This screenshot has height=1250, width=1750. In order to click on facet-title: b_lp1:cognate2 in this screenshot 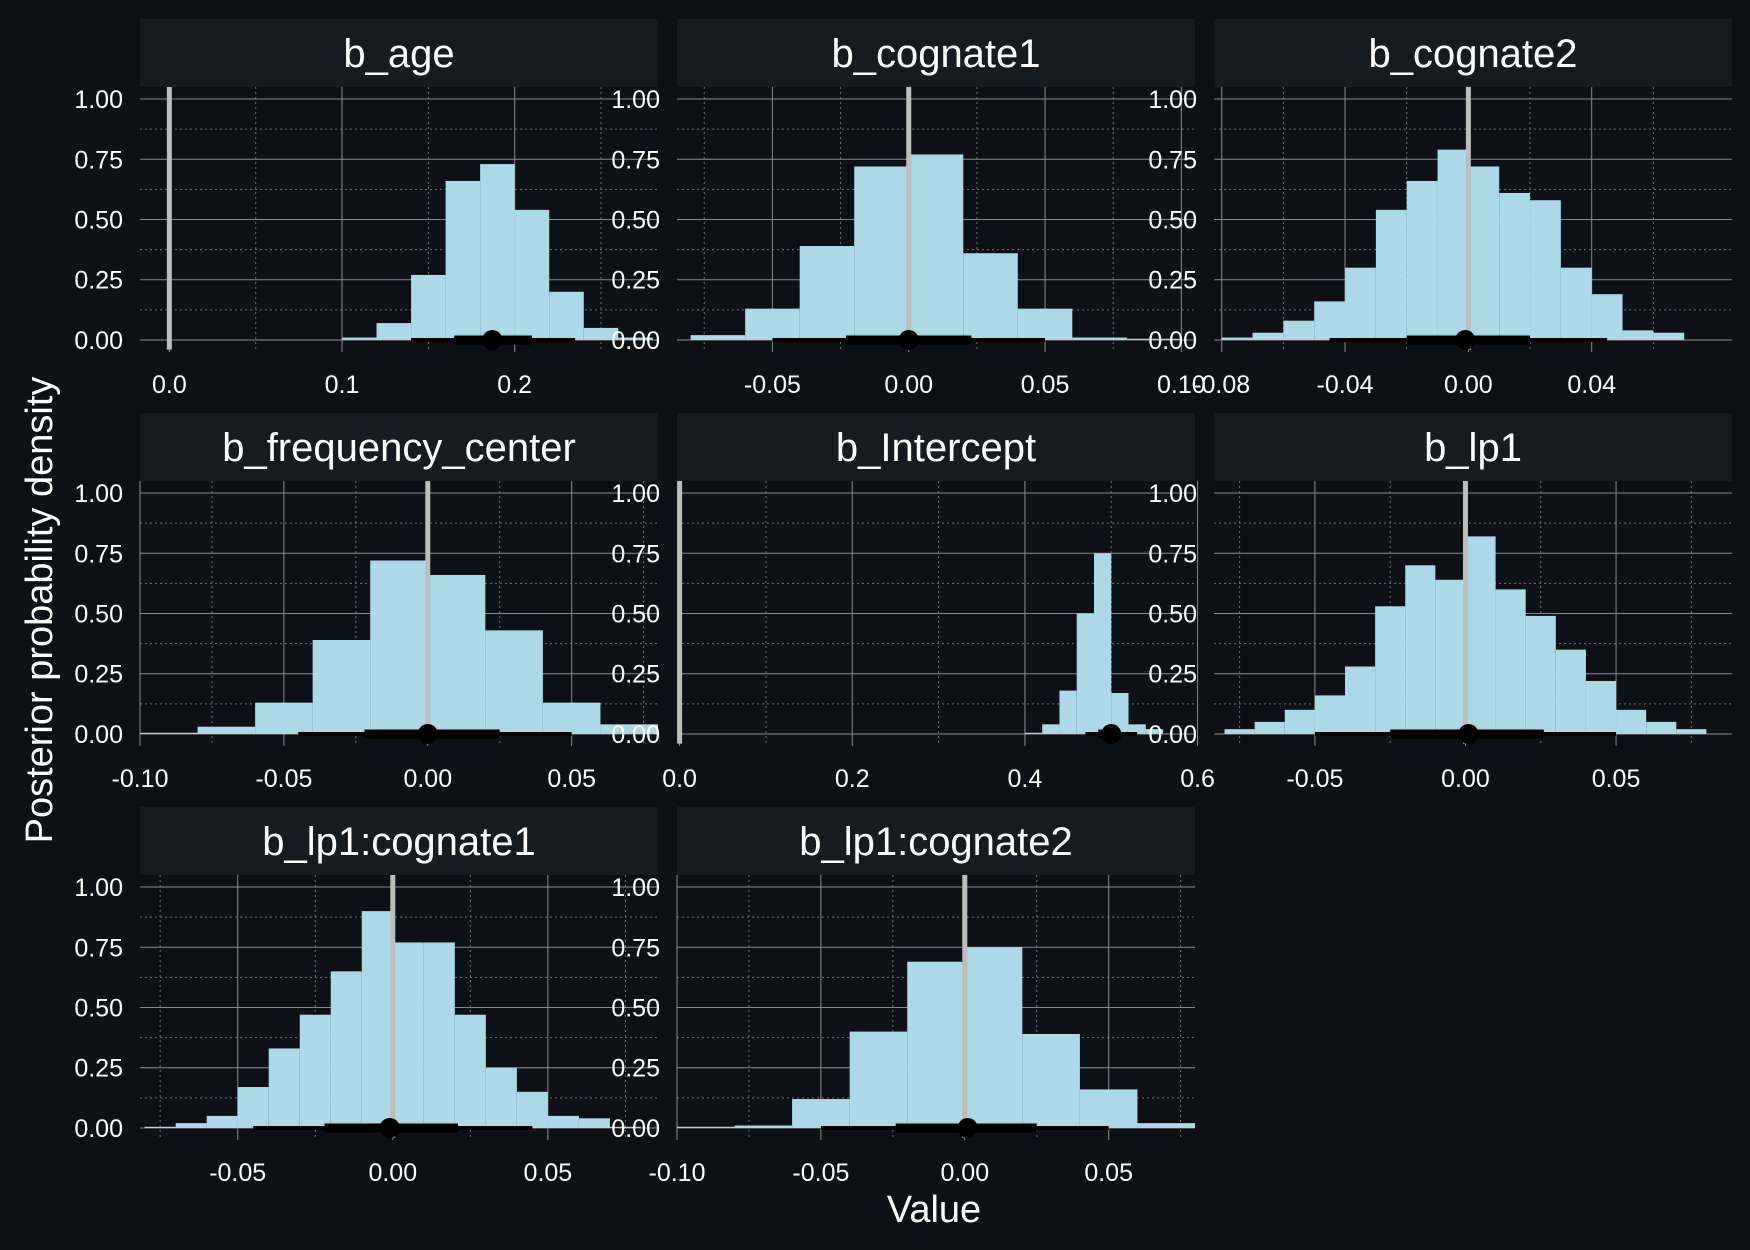, I will do `click(936, 842)`.